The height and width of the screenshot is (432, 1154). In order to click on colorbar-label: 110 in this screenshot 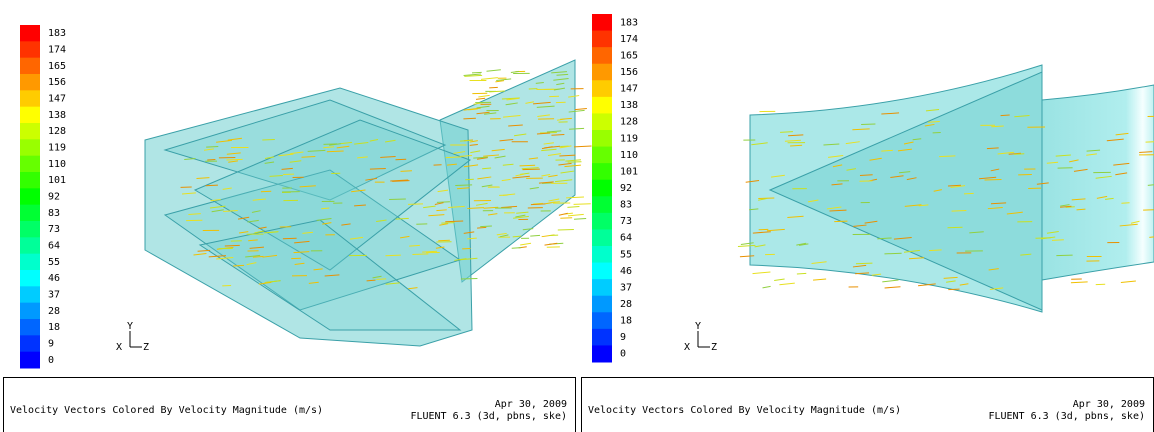, I will do `click(629, 155)`.